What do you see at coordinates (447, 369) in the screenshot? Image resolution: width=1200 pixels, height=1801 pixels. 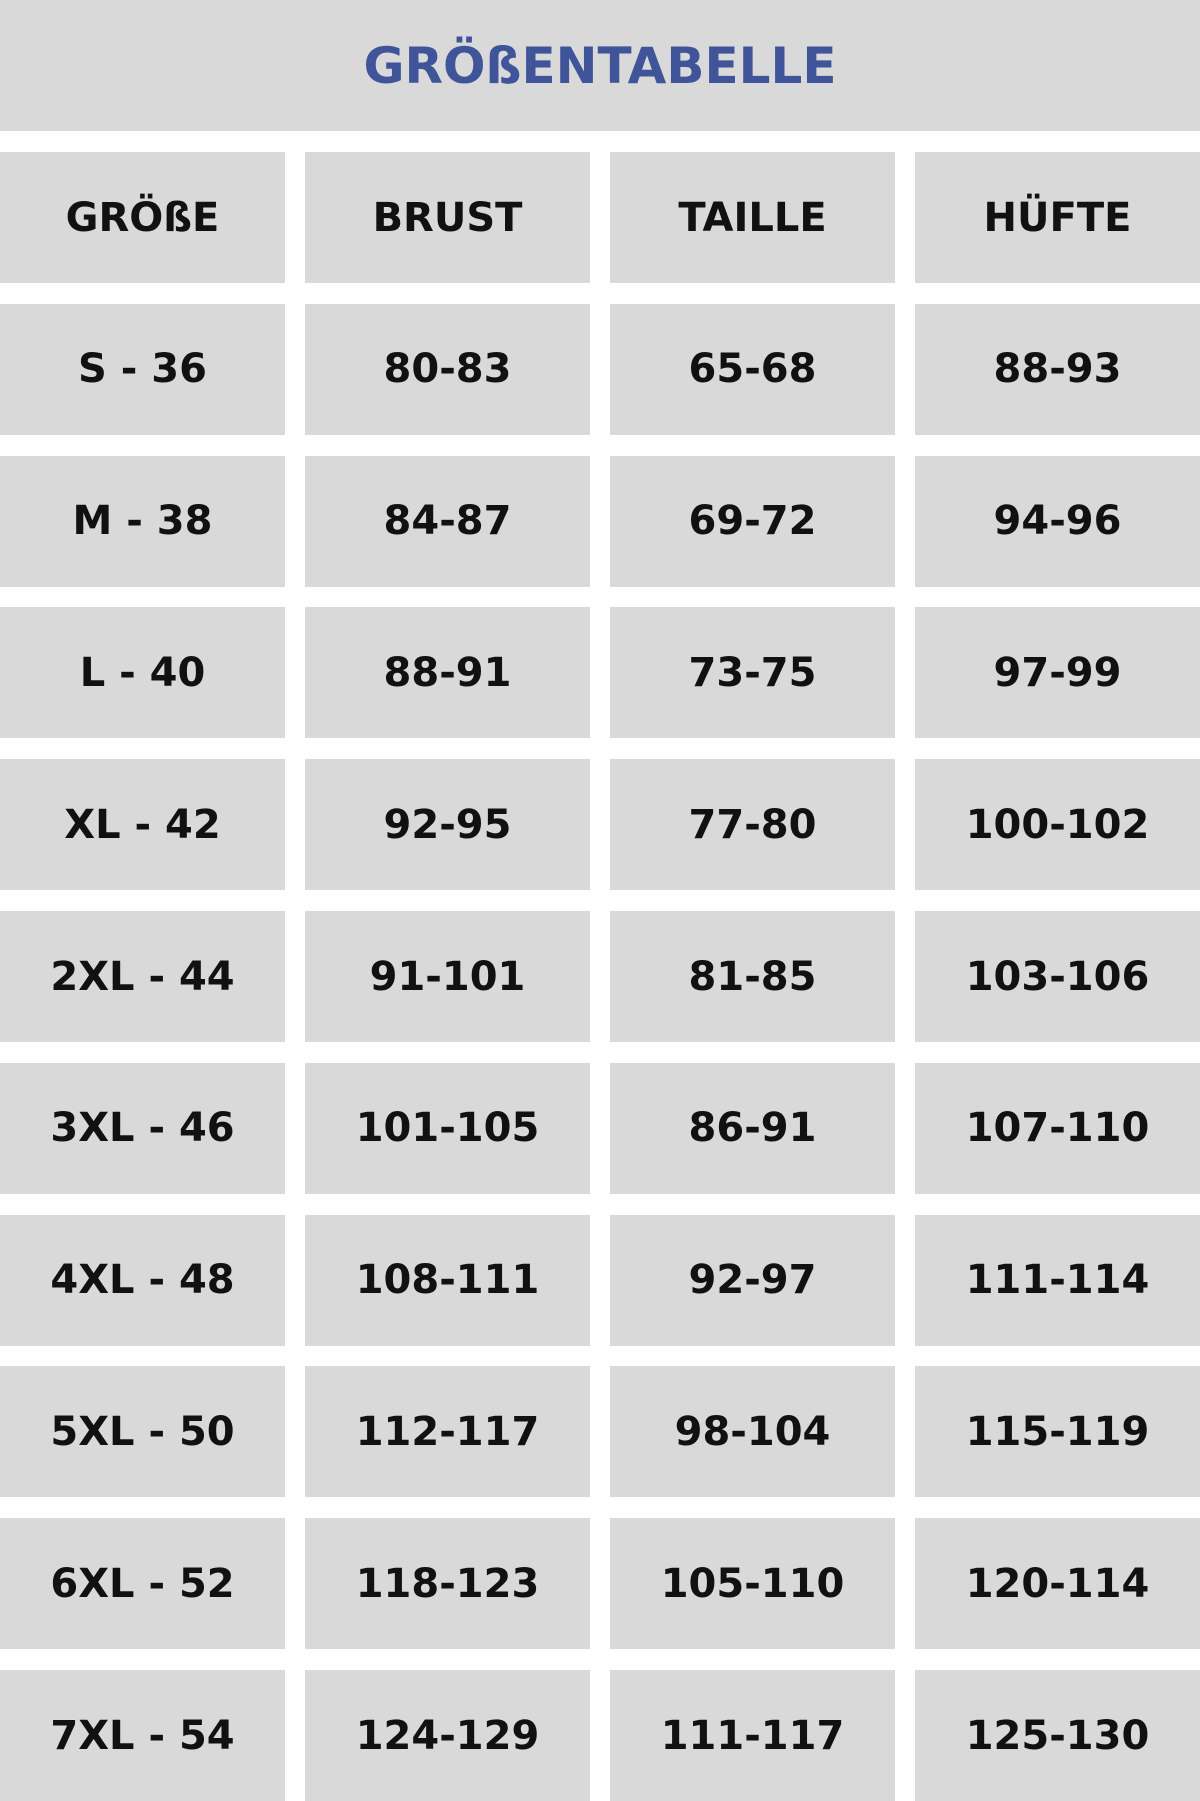 I see `cell-chest: 80-83` at bounding box center [447, 369].